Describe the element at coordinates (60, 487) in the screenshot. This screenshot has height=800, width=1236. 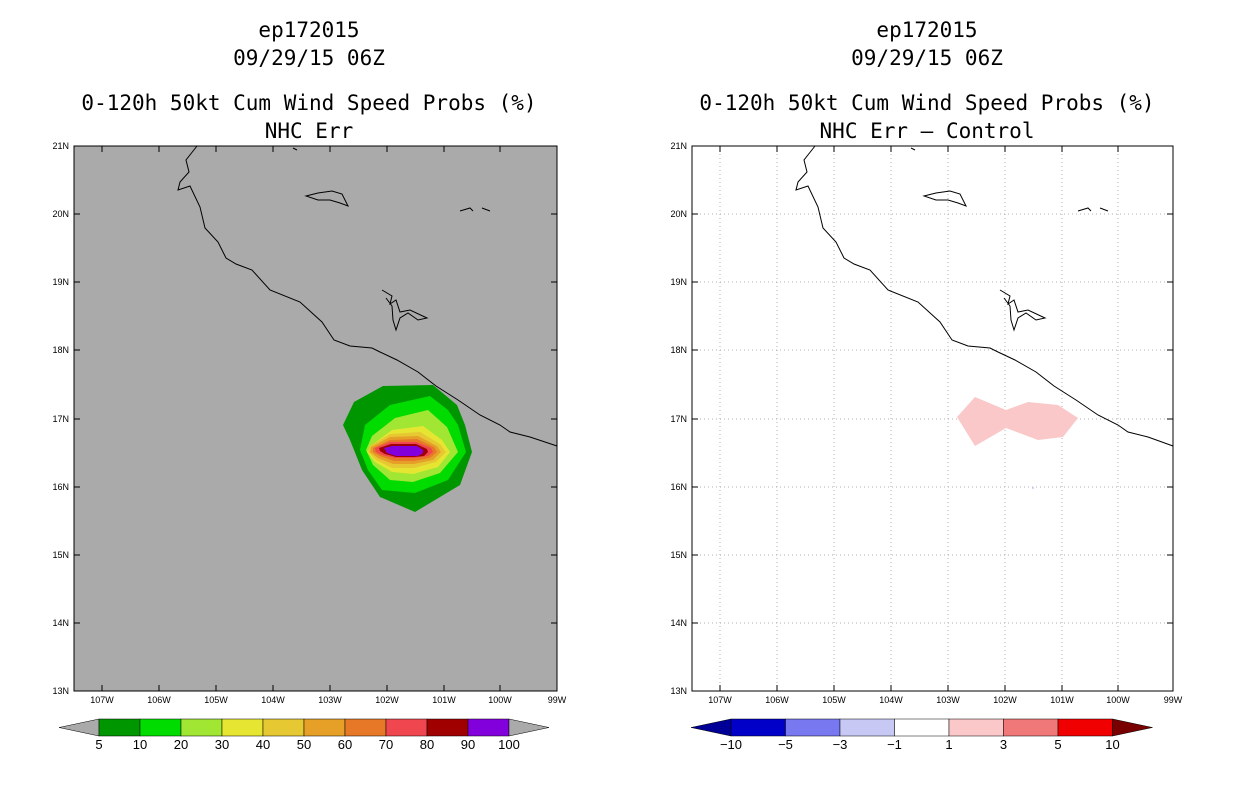
I see `lat-tick-label: 16N` at that location.